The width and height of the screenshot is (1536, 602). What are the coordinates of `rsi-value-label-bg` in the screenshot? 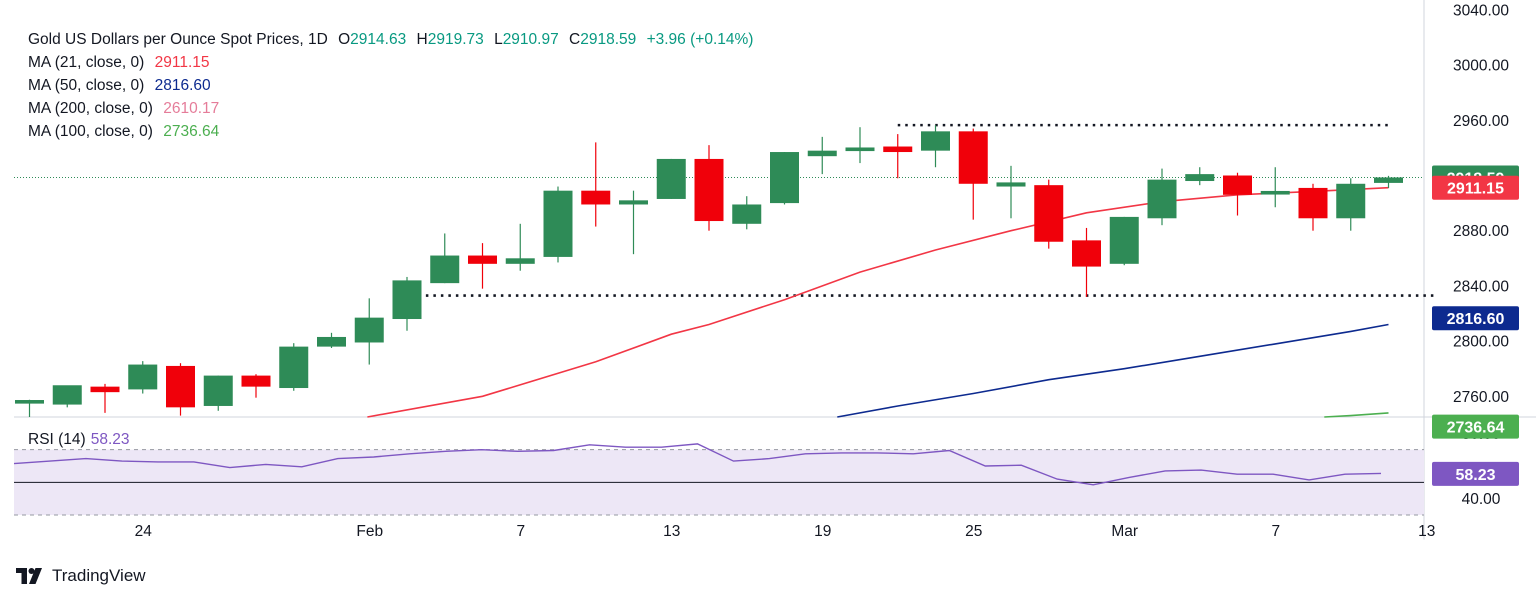 It's located at (1475, 473).